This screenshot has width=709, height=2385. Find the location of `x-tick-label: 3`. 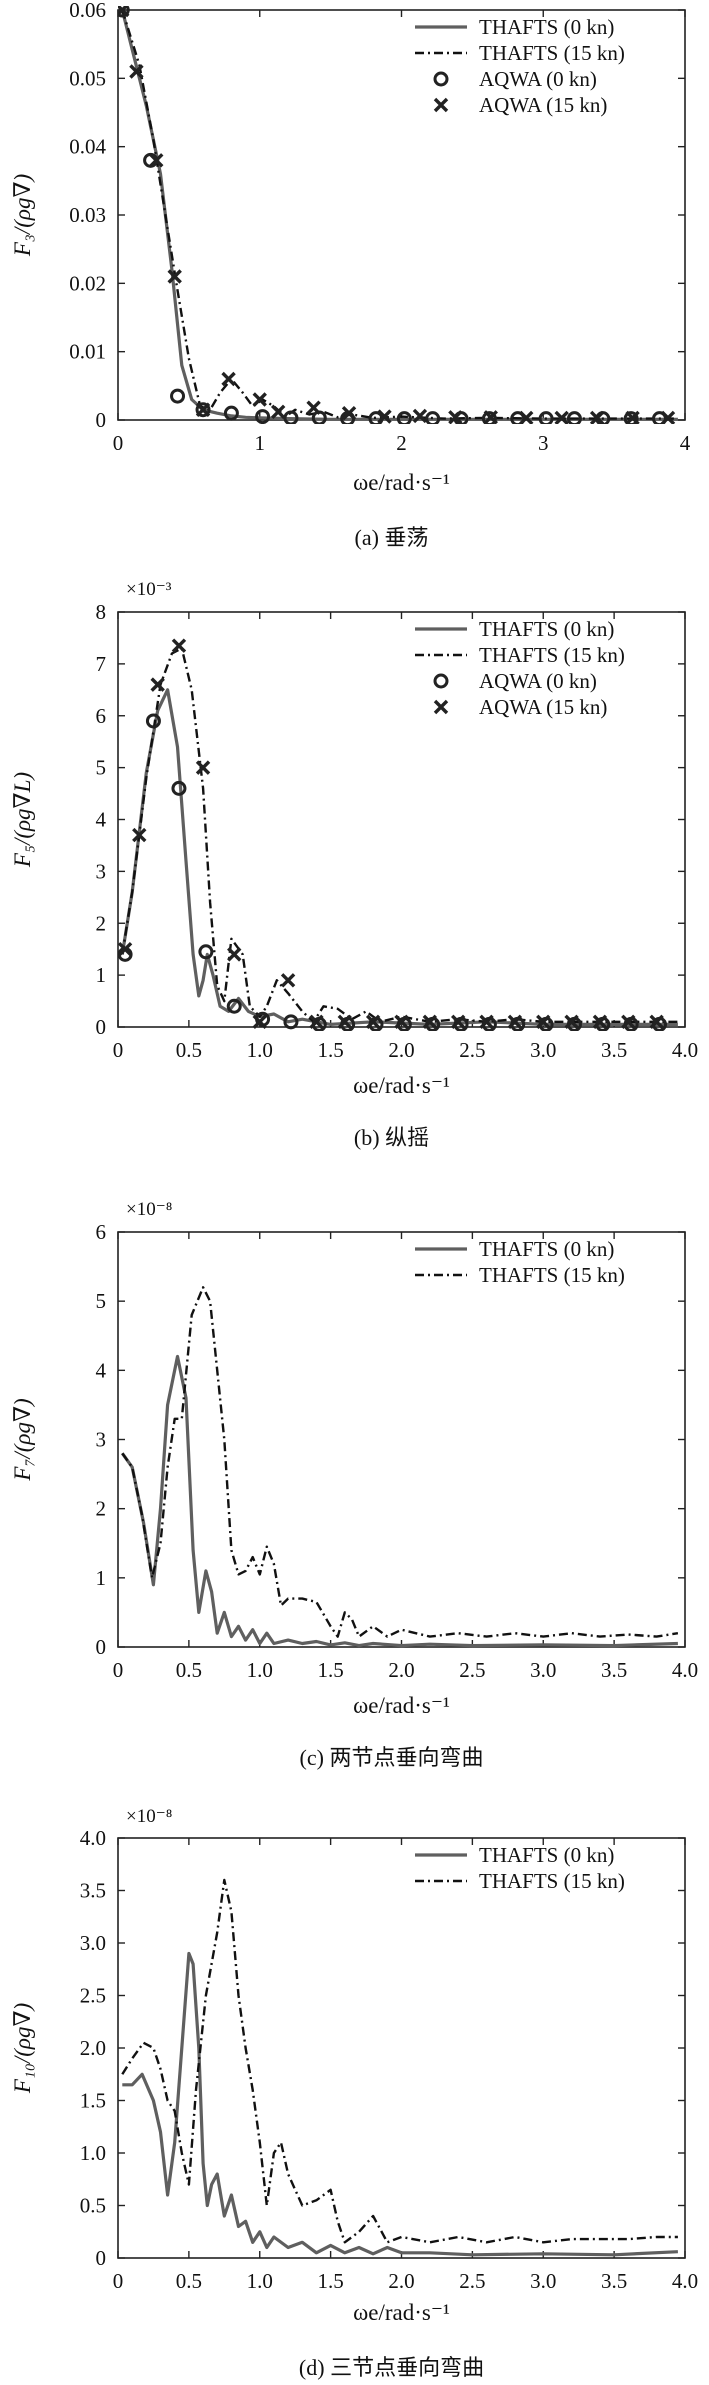

x-tick-label: 3 is located at coordinates (543, 443).